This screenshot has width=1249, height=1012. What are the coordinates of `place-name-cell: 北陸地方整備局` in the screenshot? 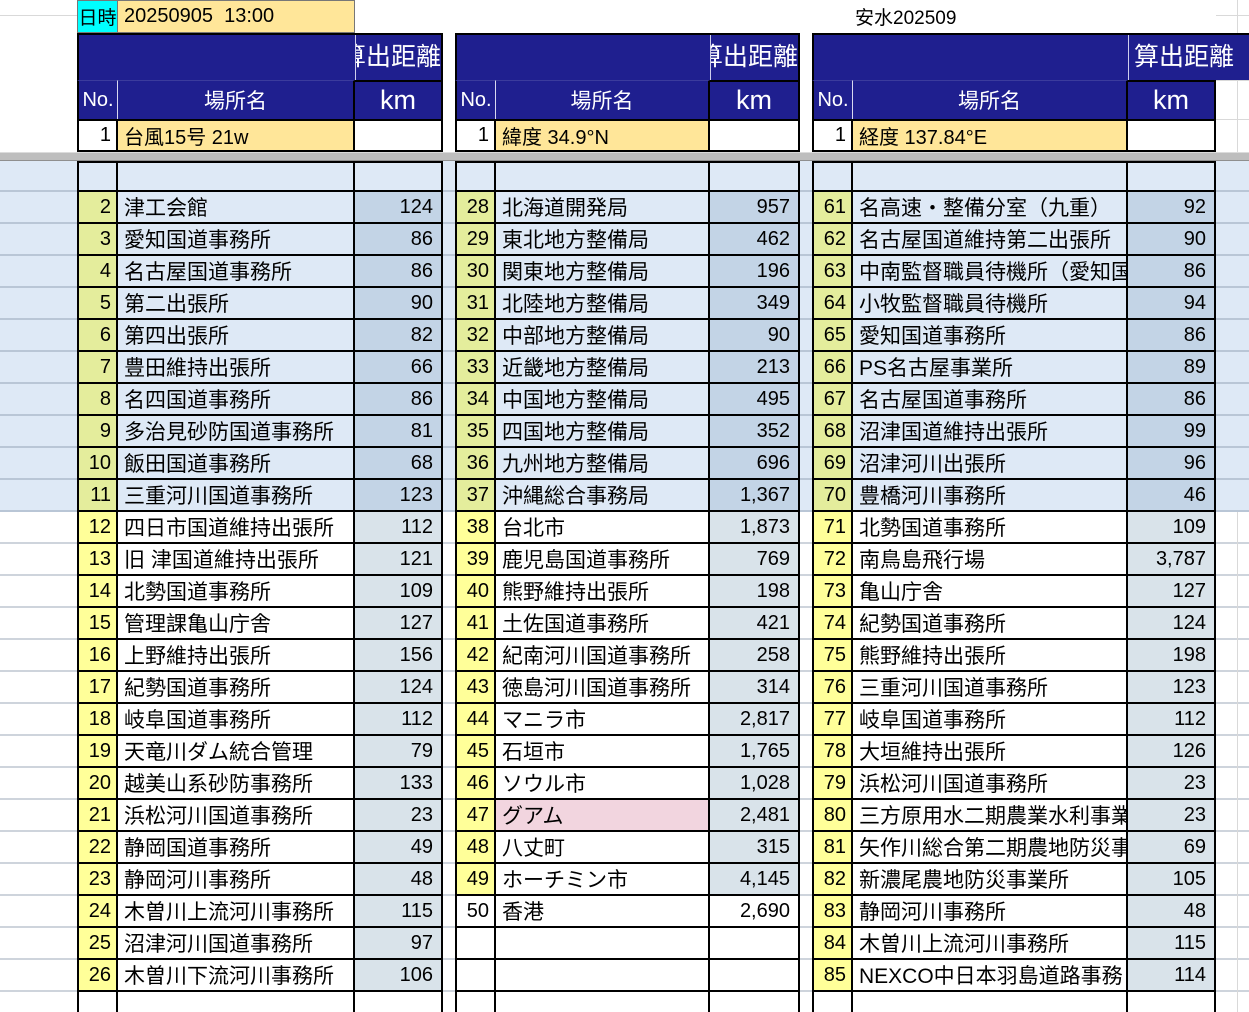 It's located at (603, 303).